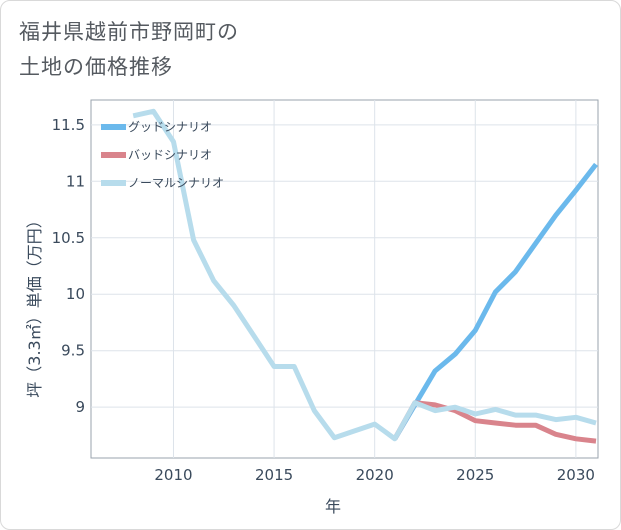 The width and height of the screenshot is (621, 530). Describe the element at coordinates (129, 32) in the screenshot. I see `chart-title-line-1: 福井県越前市野岡町の` at that location.